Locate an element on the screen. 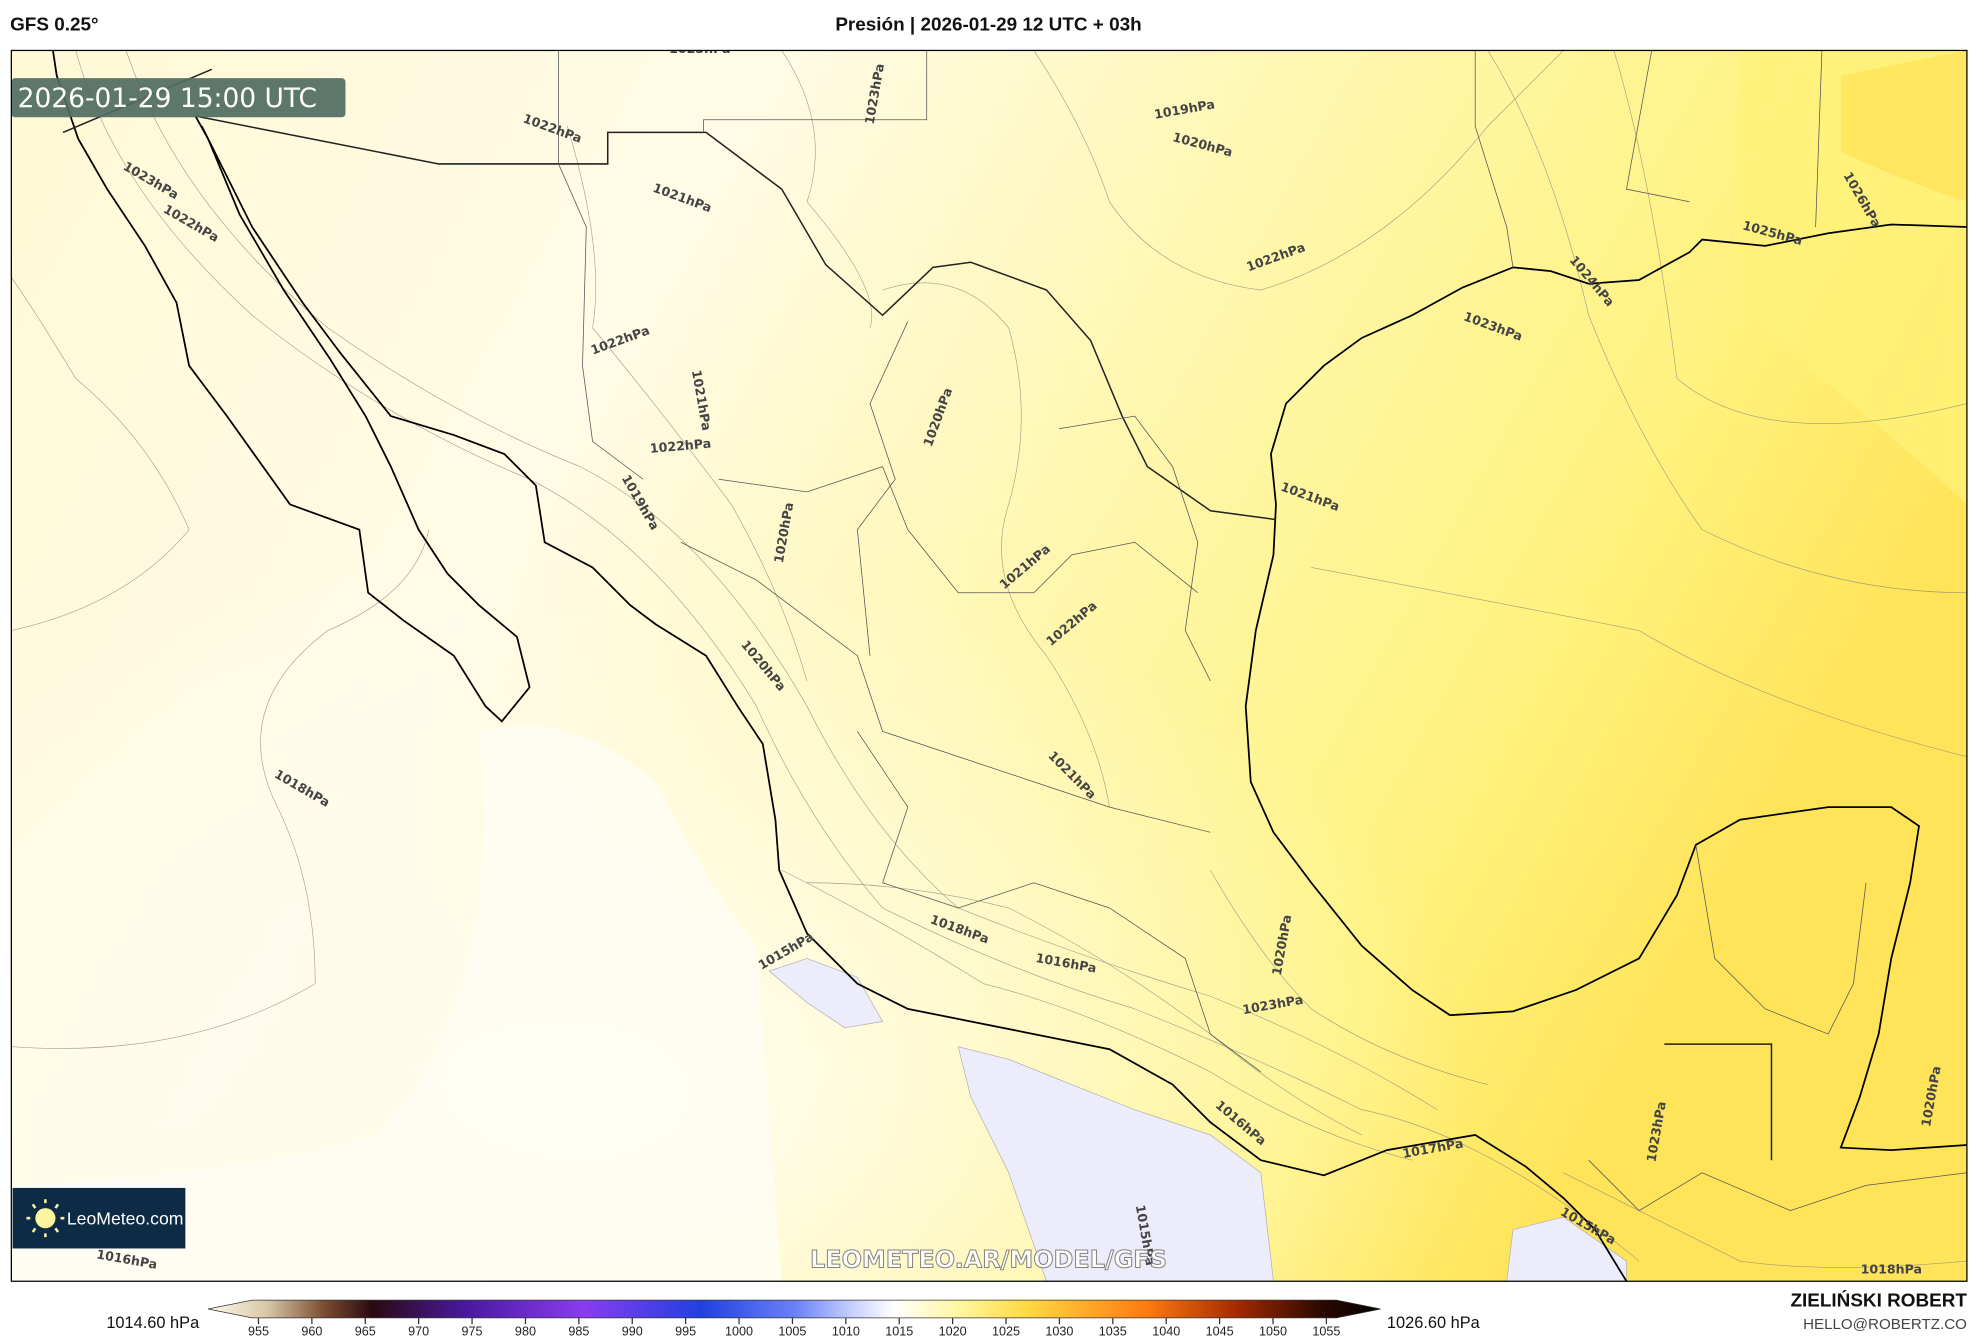  author-email: HELLO@ROBERTZ.CO is located at coordinates (1885, 1324).